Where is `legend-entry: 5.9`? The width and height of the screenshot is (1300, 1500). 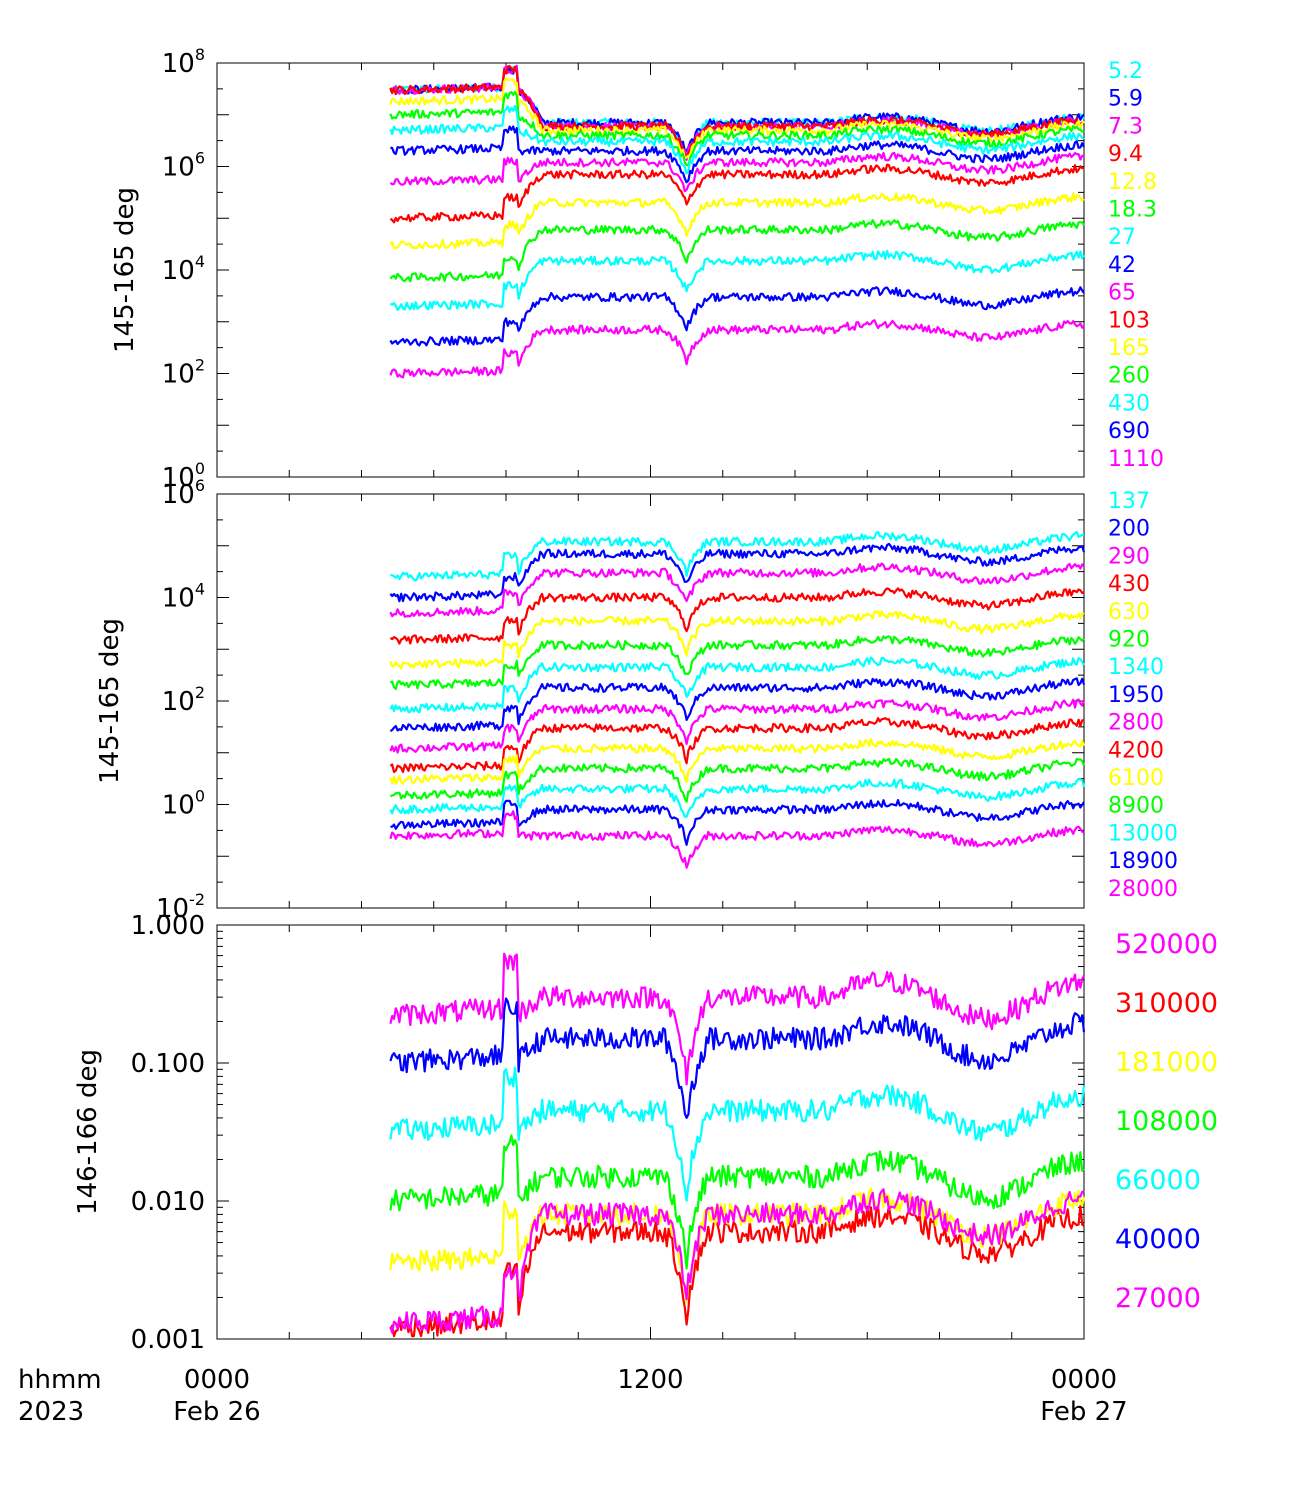
legend-entry: 5.9 is located at coordinates (1125, 99).